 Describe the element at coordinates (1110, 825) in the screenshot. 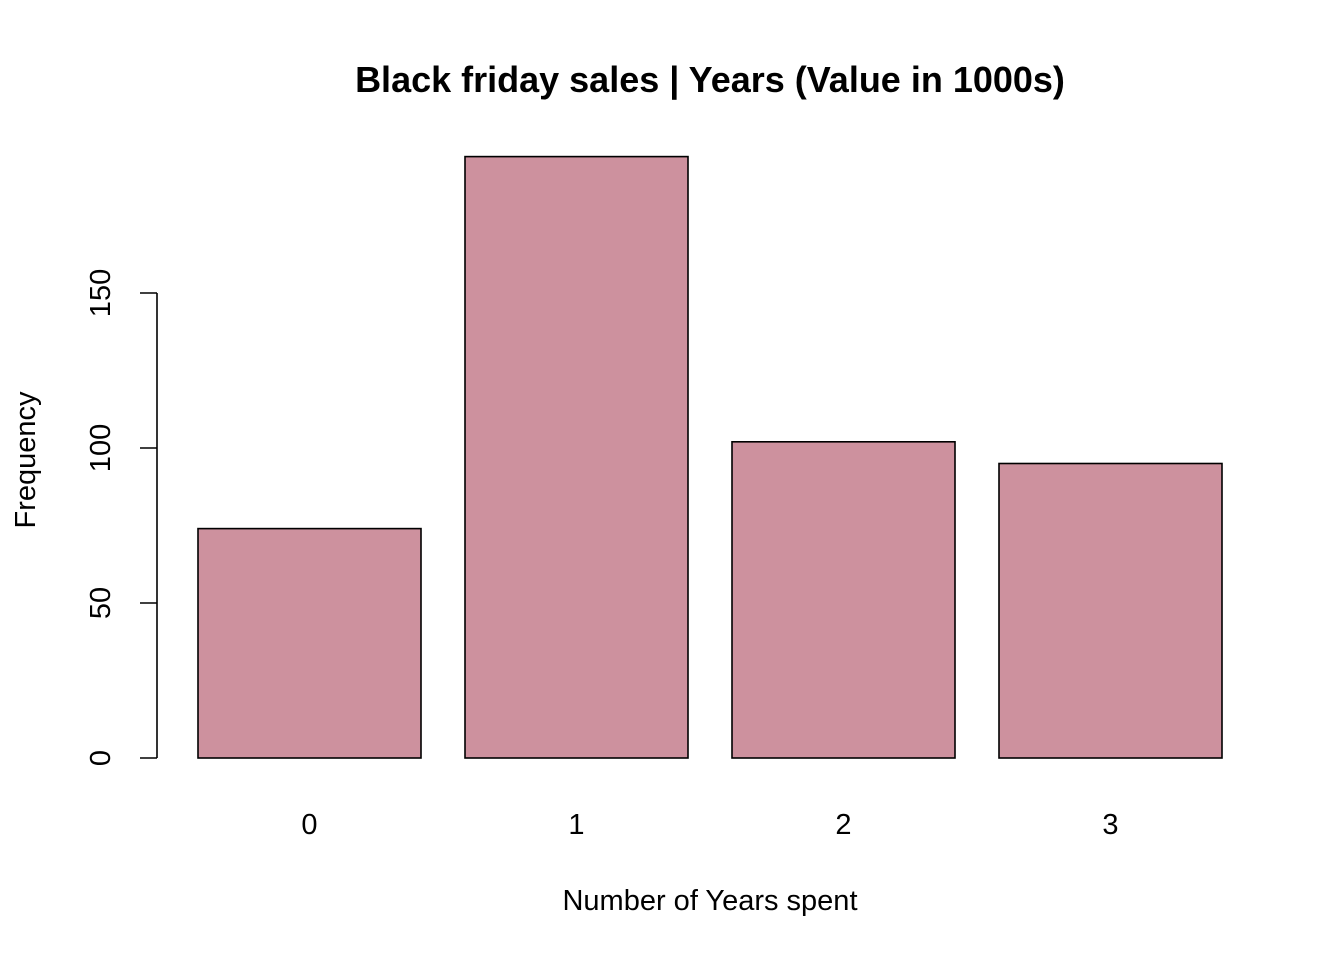

I see `x-tick-label: 3` at that location.